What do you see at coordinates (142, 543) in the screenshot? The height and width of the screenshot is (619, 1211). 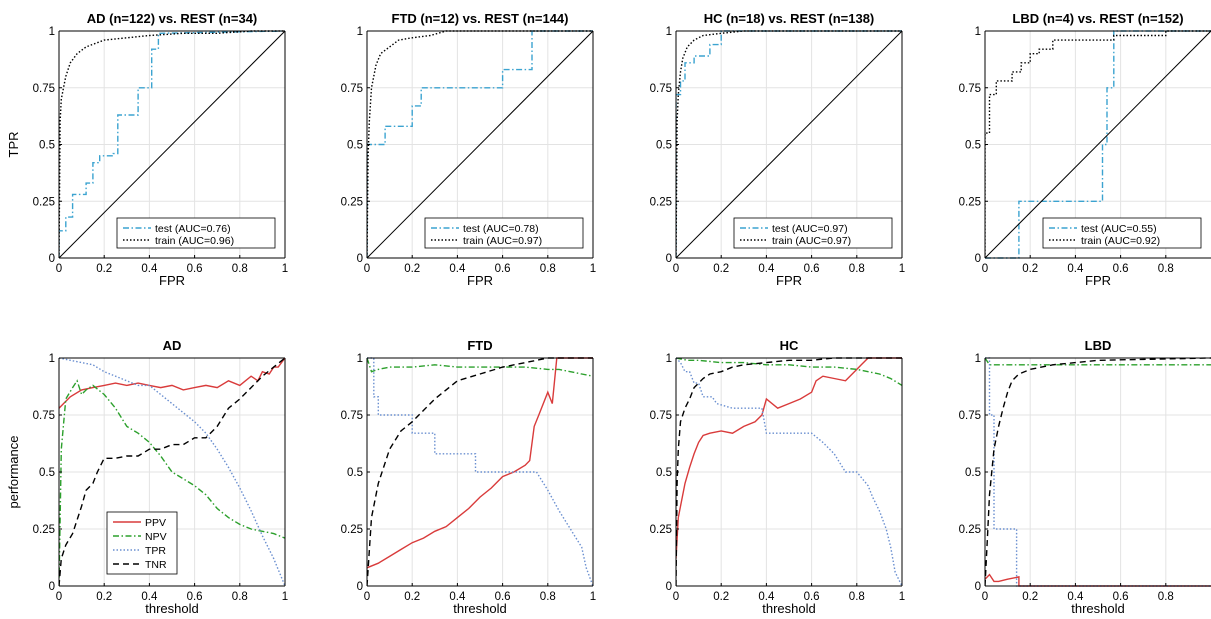 I see `legend: PPV NPV TPR TNR` at bounding box center [142, 543].